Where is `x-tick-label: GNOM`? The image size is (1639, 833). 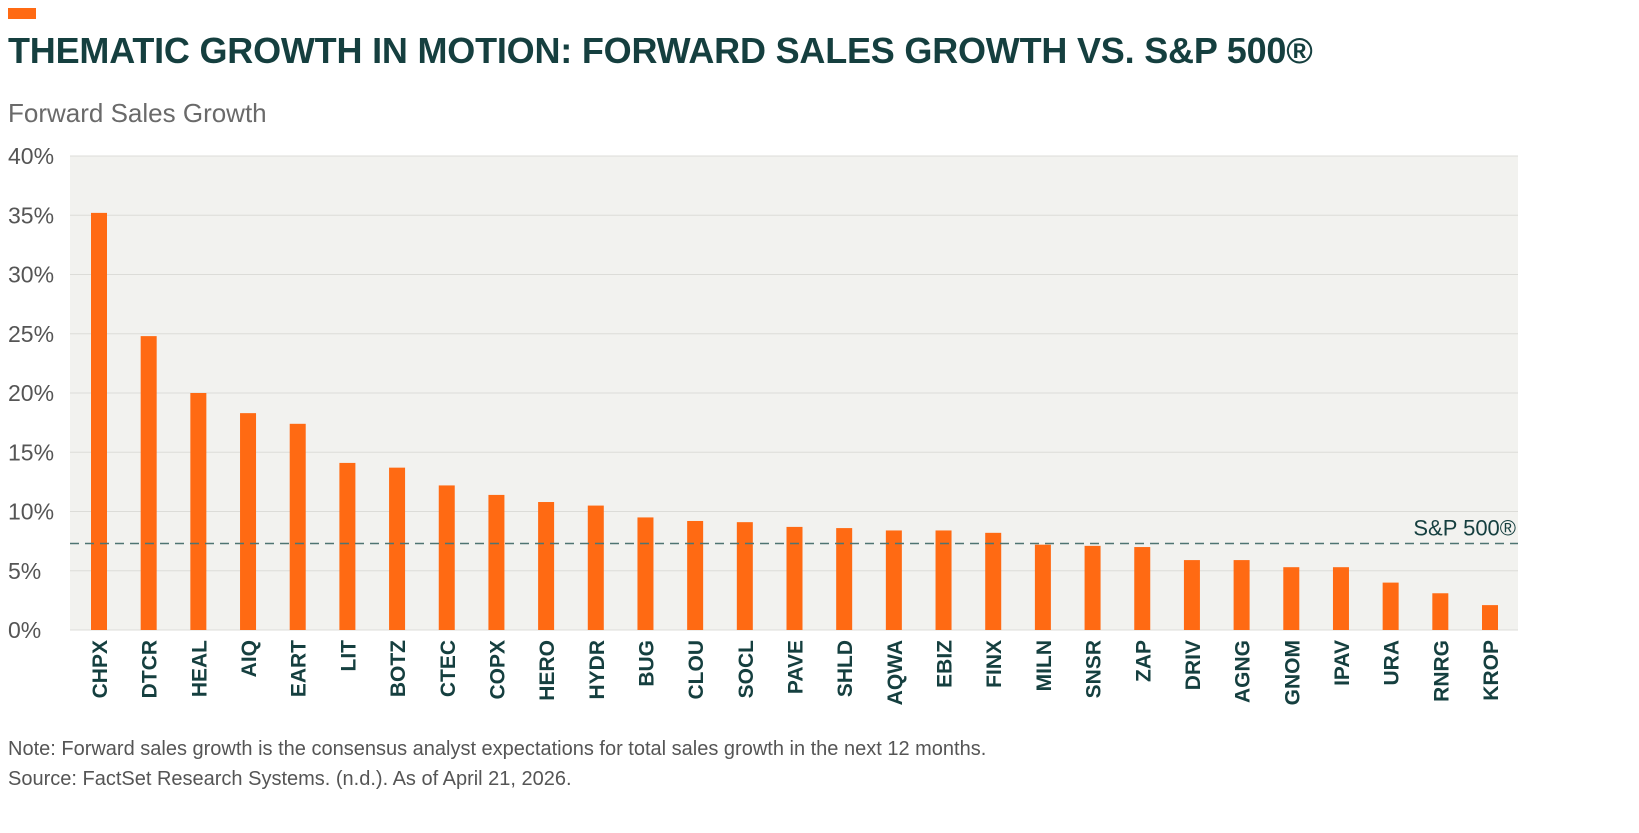 x-tick-label: GNOM is located at coordinates (1292, 672).